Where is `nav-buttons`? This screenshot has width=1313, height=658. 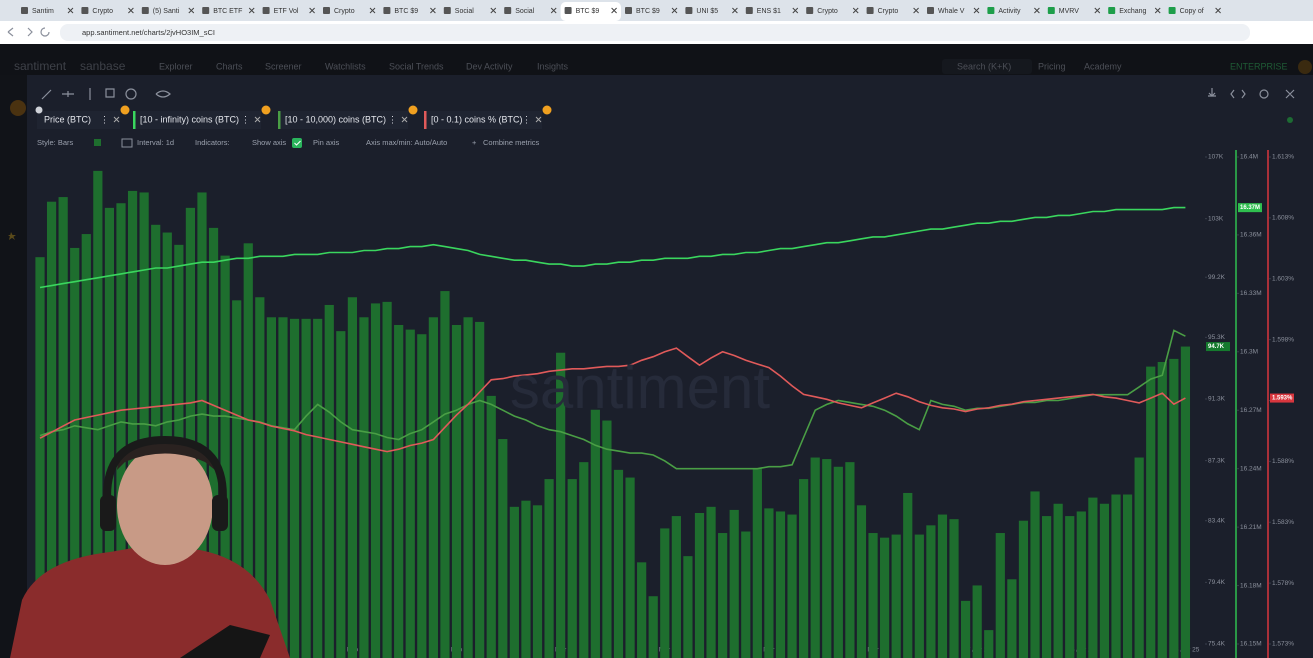
nav-buttons is located at coordinates (28, 32).